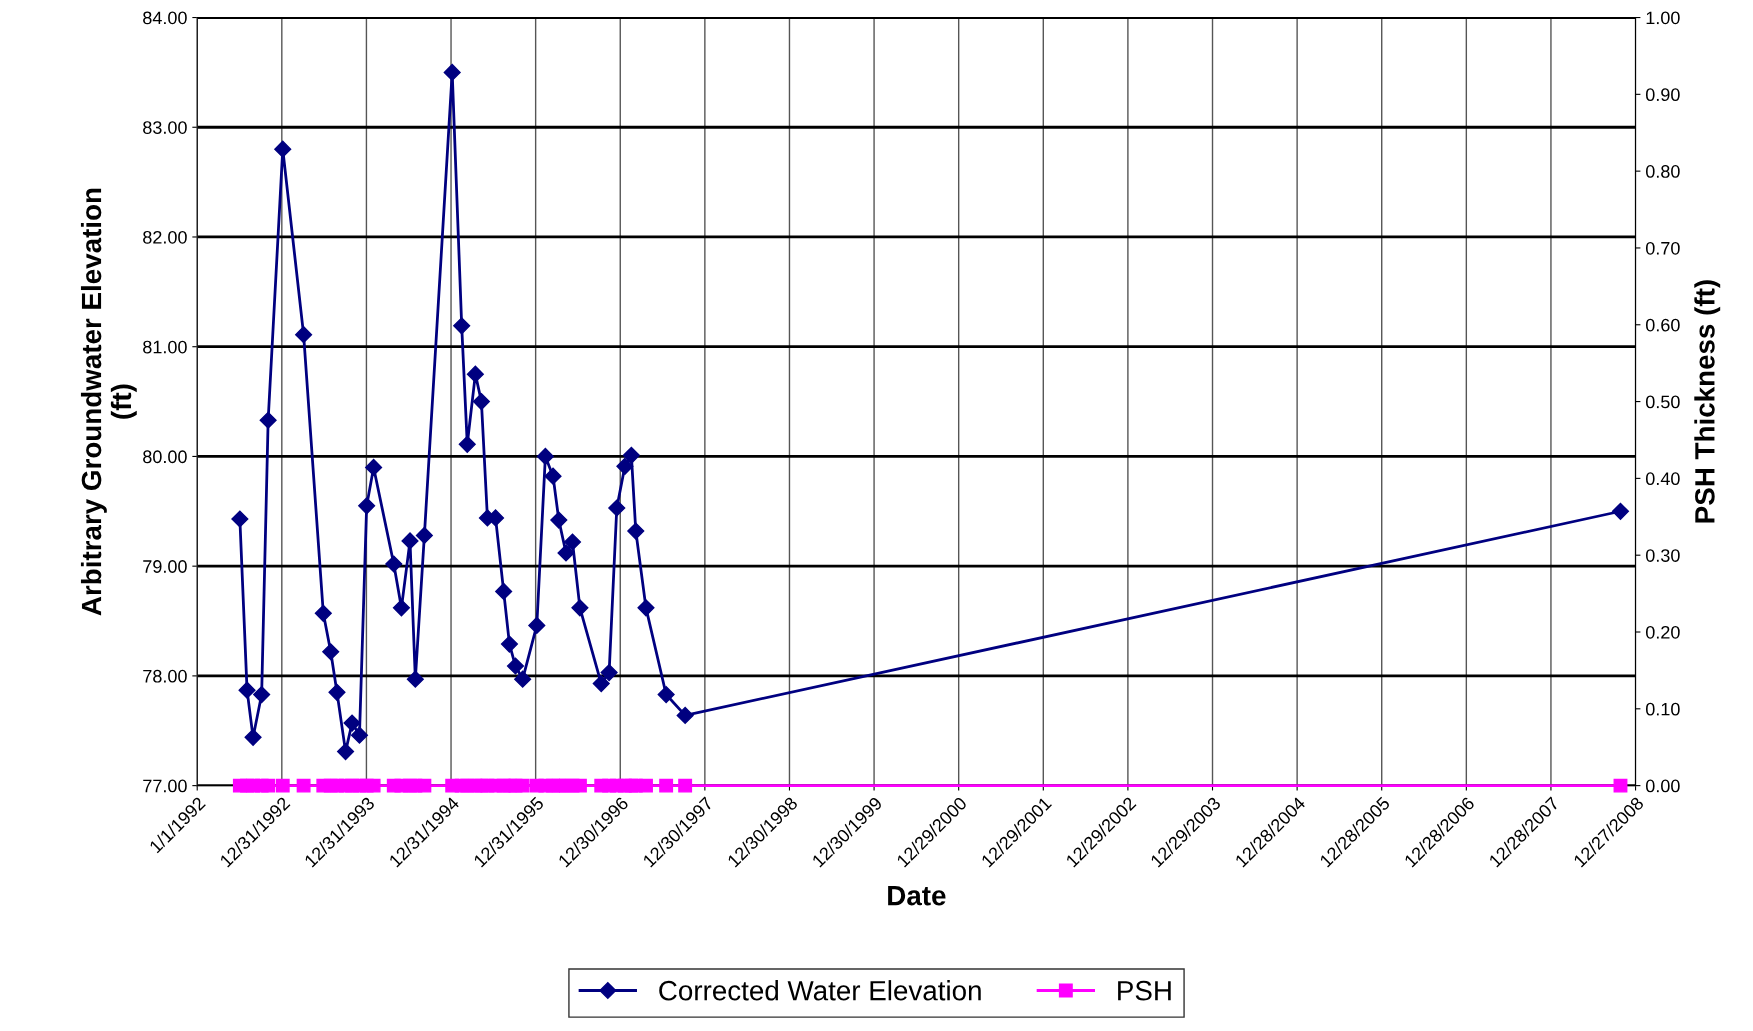 The width and height of the screenshot is (1753, 1031). Describe the element at coordinates (165, 786) in the screenshot. I see `y-tick-label: 77.00` at that location.